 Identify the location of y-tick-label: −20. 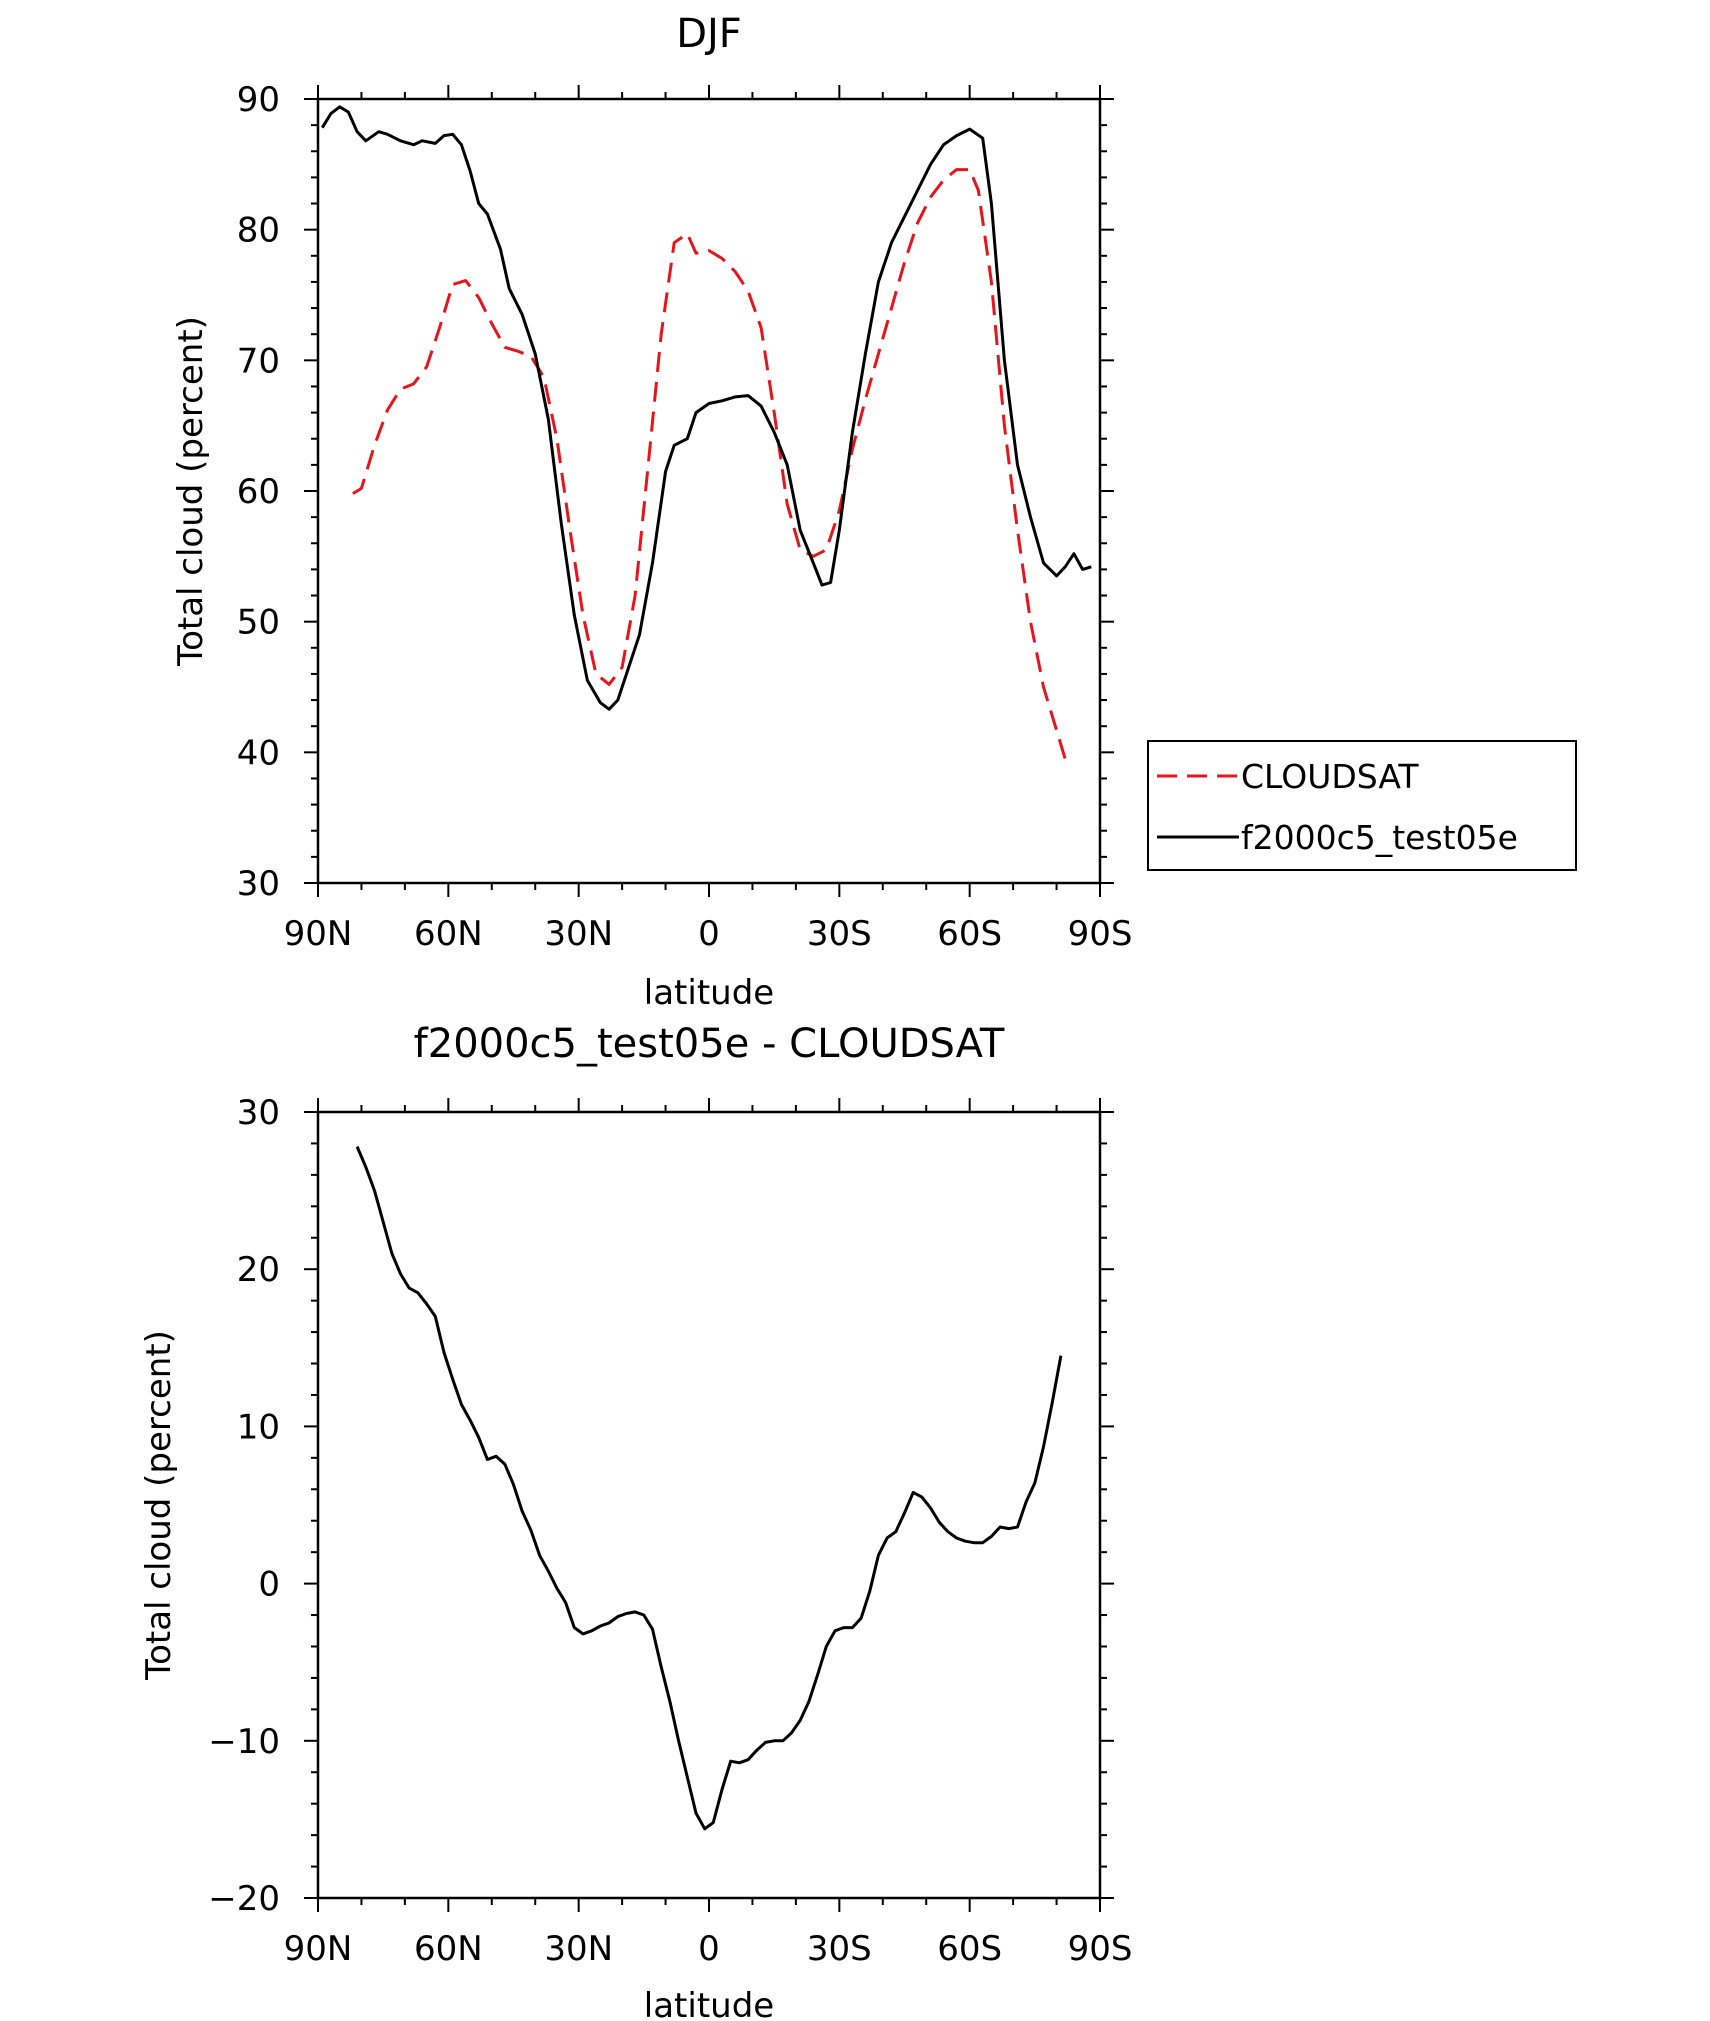
(244, 1899).